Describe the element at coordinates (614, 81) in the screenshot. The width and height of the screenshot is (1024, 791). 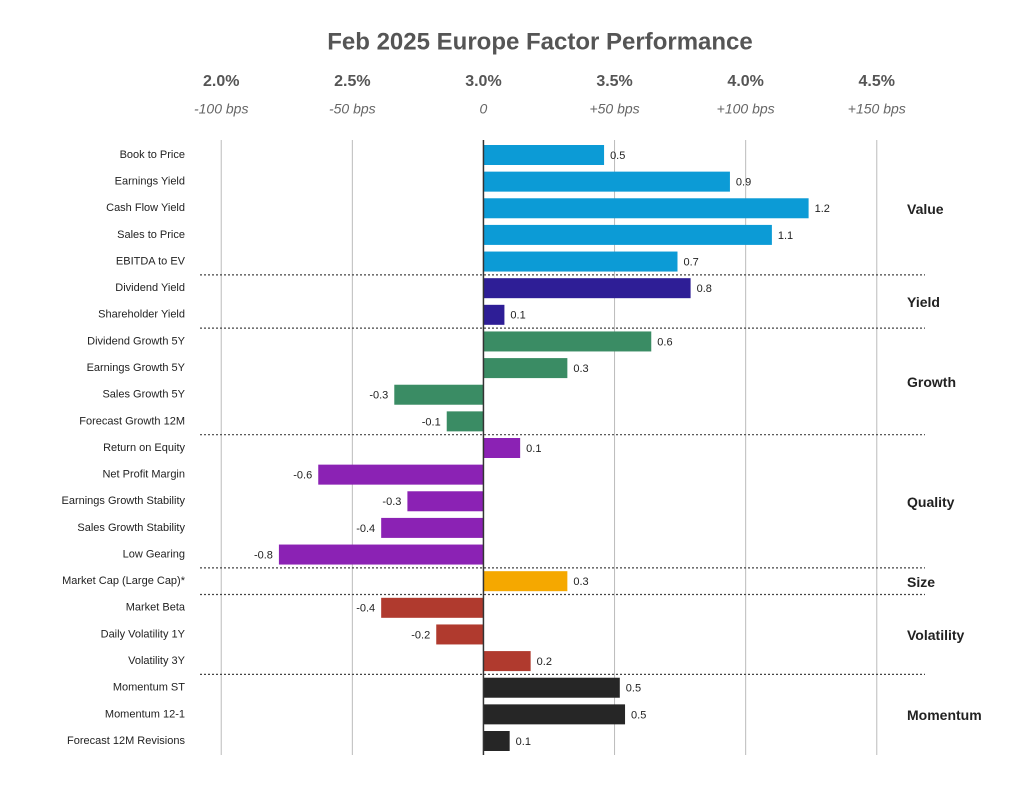
I see `x2-tick-label: 3.5%` at that location.